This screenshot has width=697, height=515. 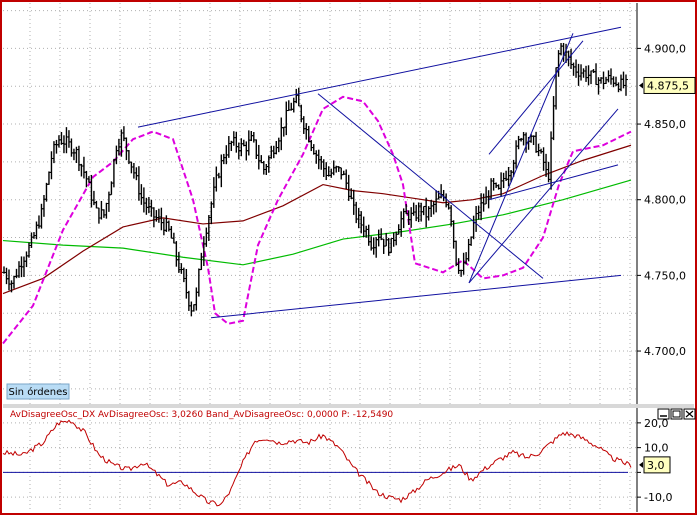 I want to click on price-tick-label: 4.750,0, so click(x=665, y=275).